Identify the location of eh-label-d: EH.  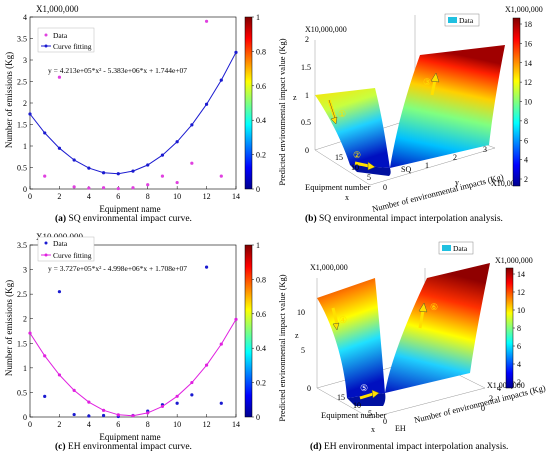
(400, 428).